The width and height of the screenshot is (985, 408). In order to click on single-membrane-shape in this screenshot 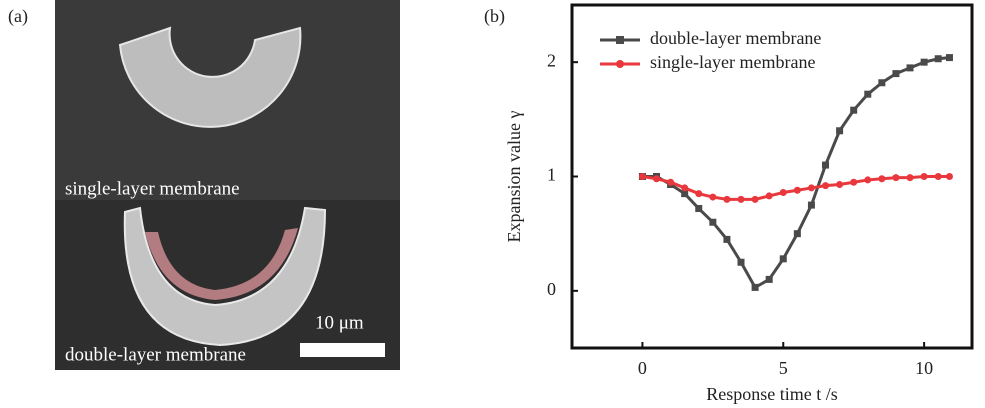, I will do `click(210, 77)`.